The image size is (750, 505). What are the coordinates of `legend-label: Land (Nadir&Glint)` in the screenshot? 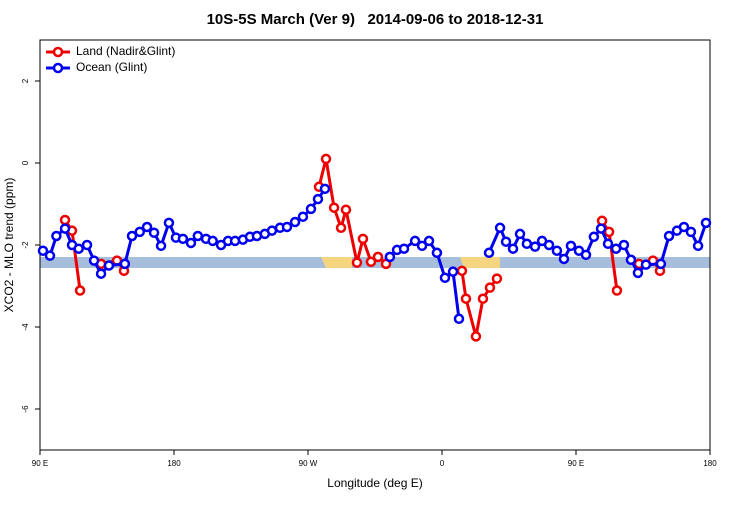 It's located at (125, 51).